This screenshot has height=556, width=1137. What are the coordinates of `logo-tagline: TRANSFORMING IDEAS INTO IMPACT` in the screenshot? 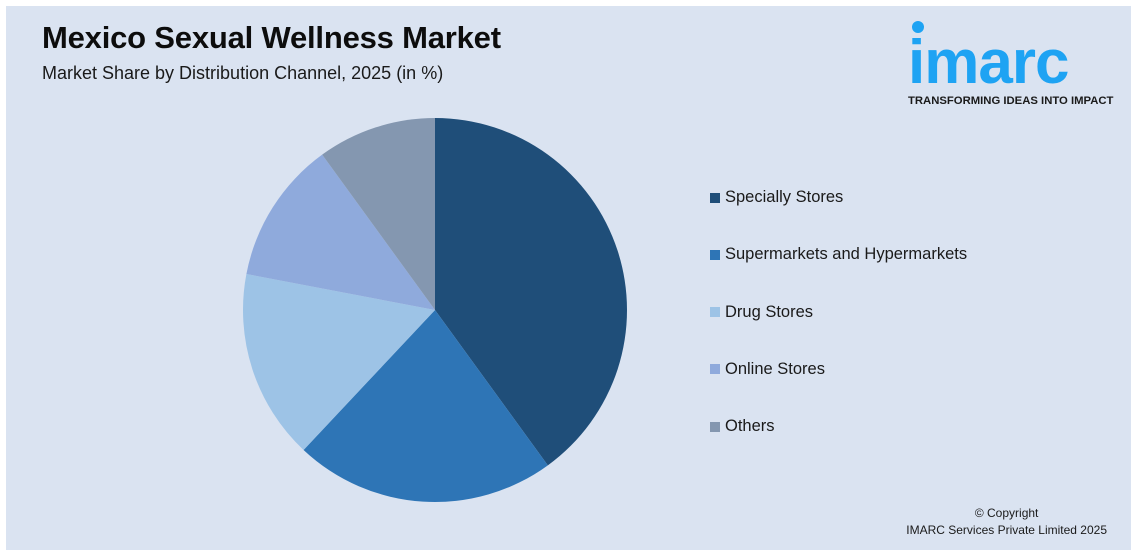 It's located at (1011, 101).